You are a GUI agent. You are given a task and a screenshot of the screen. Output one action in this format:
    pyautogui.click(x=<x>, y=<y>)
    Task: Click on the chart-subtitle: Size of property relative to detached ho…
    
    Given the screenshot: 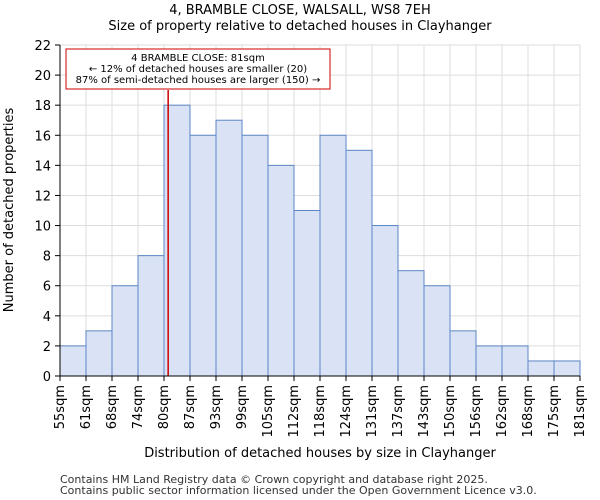 What is the action you would take?
    pyautogui.click(x=300, y=26)
    